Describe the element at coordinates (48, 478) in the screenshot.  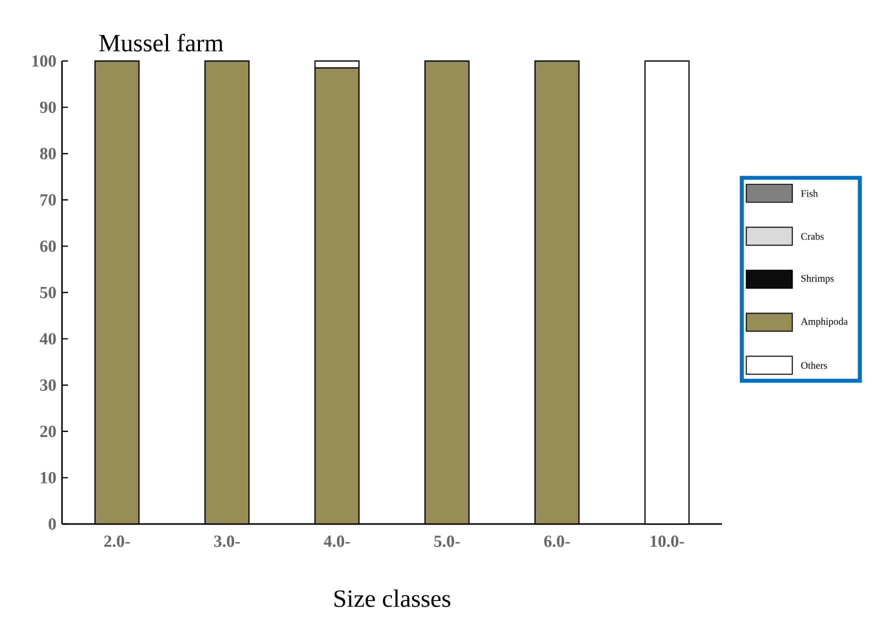
I see `y-tick-label: 10` at that location.